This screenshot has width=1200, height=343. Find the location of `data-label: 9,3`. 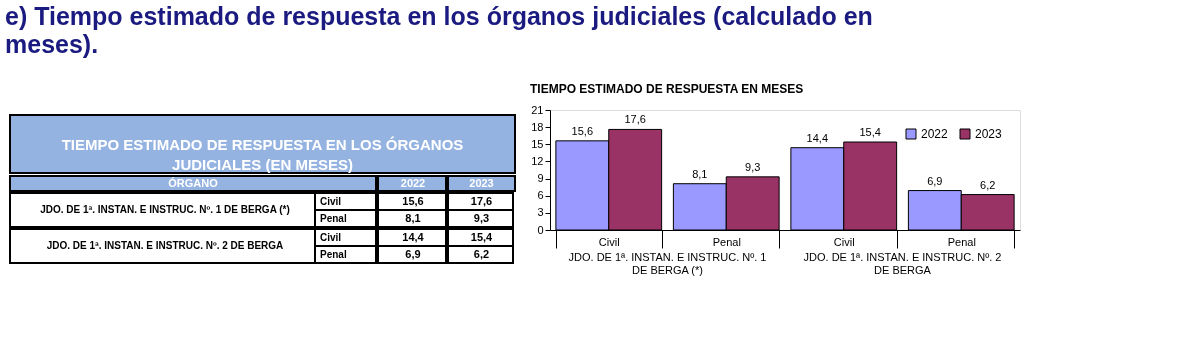

data-label: 9,3 is located at coordinates (753, 166).